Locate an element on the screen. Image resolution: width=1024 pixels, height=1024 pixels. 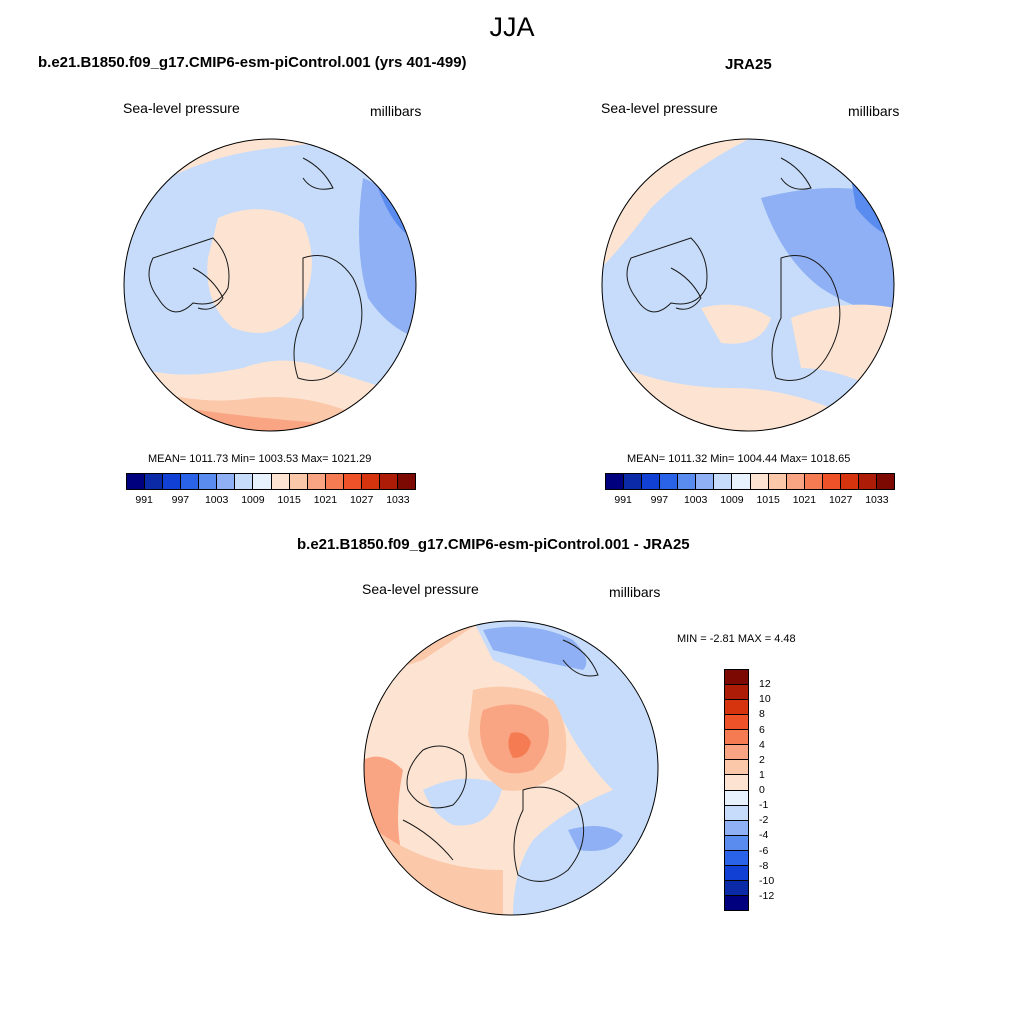
right-colorbar is located at coordinates (750, 481).